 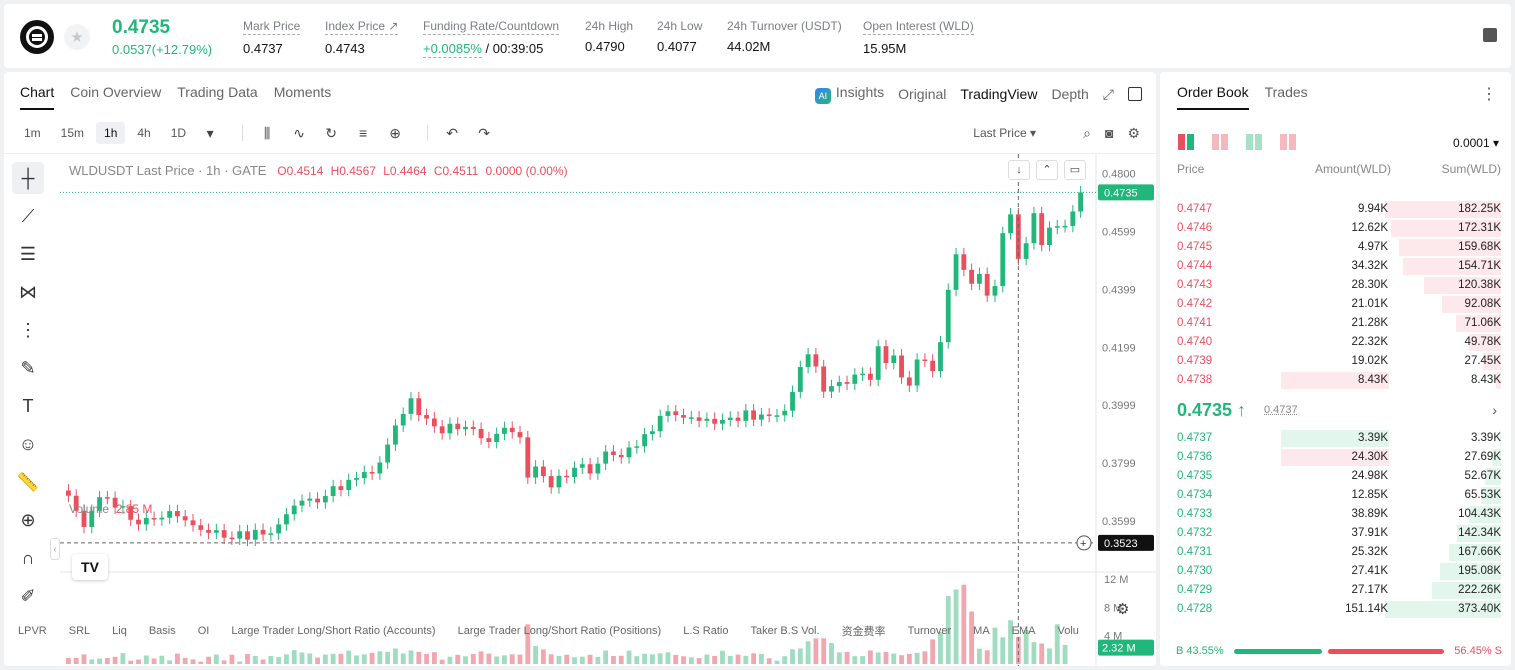 What do you see at coordinates (1335, 514) in the screenshot?
I see `bid-row: 0.4733 38.89K 104.43K` at bounding box center [1335, 514].